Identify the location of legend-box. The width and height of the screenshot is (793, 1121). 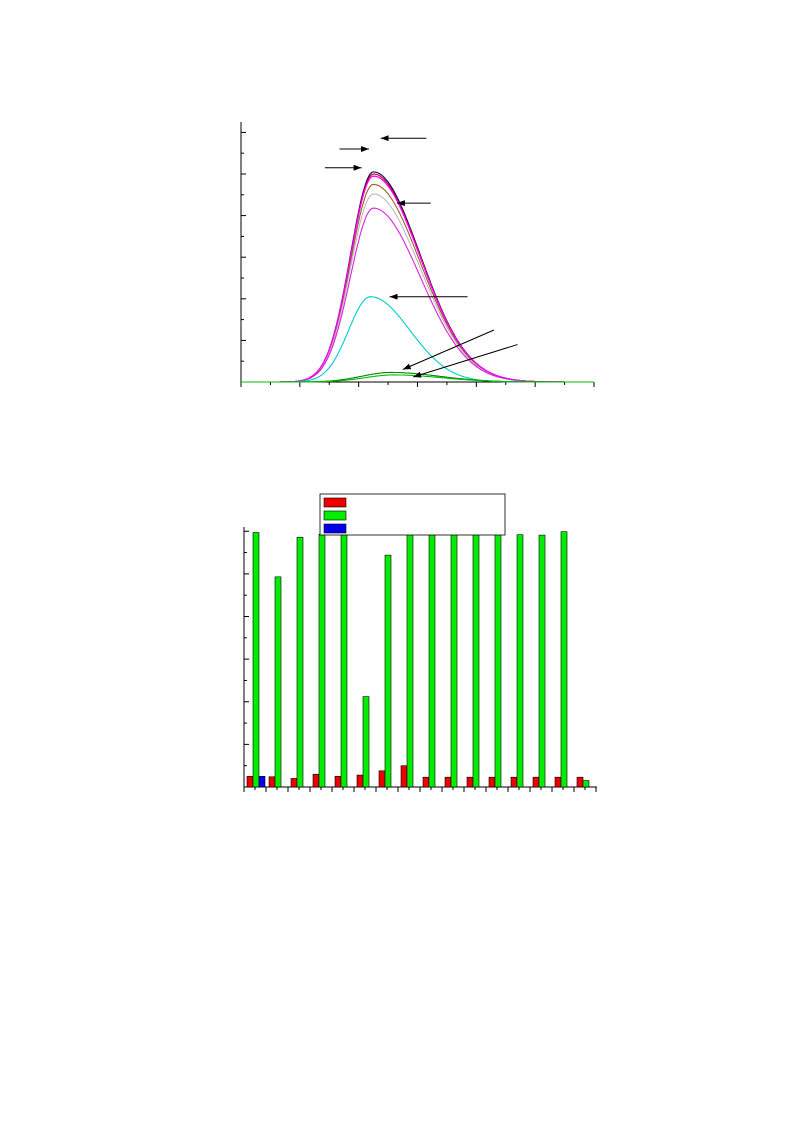
(412, 514).